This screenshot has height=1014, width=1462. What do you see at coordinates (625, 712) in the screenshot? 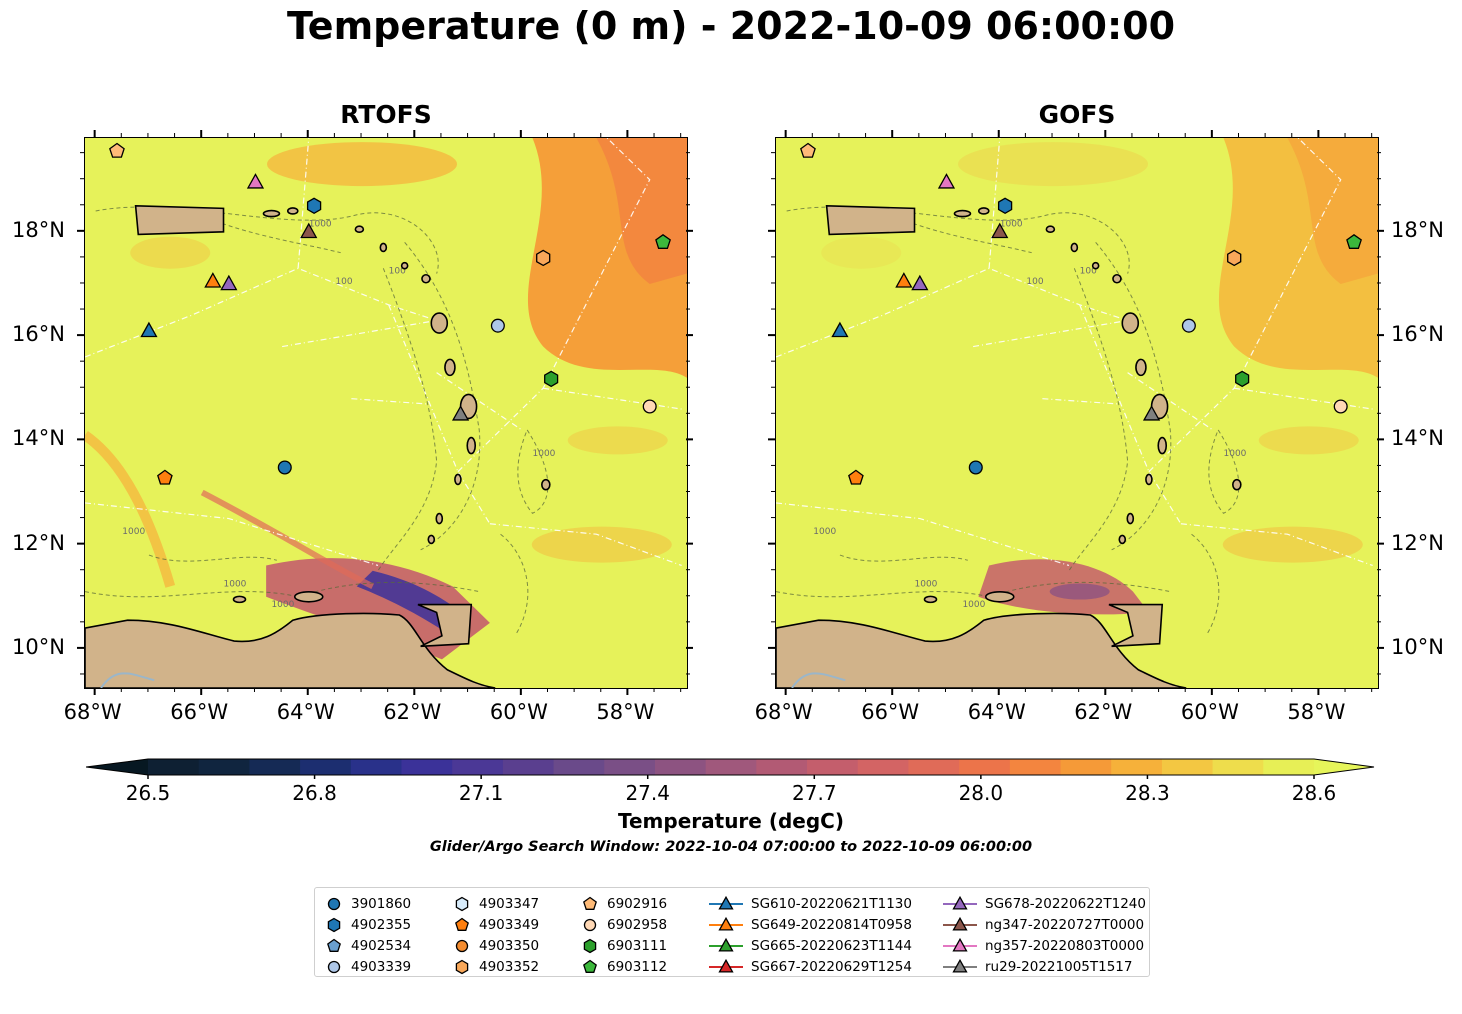
I see `x-tick-label: 58°W` at bounding box center [625, 712].